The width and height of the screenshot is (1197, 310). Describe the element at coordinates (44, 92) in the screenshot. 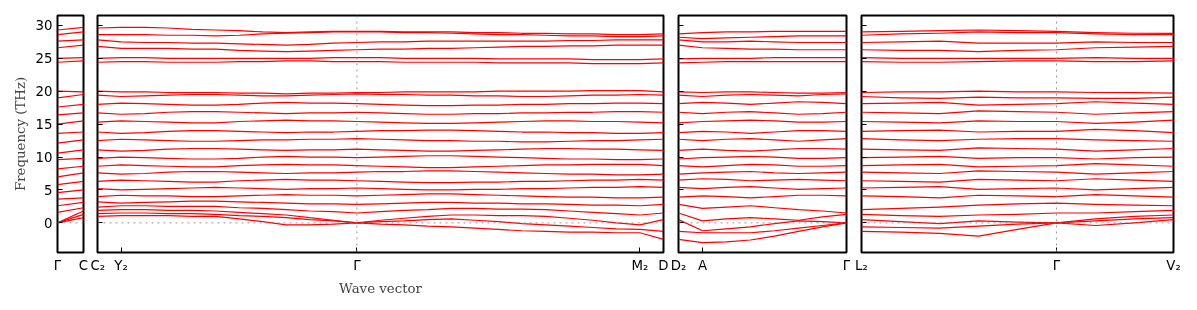

I see `y-tick-label: 20` at that location.